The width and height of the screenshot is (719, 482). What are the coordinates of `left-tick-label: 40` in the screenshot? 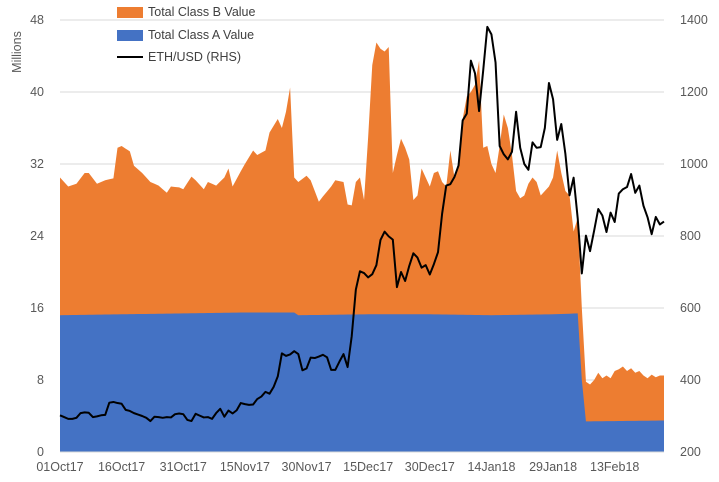 It's located at (37, 92).